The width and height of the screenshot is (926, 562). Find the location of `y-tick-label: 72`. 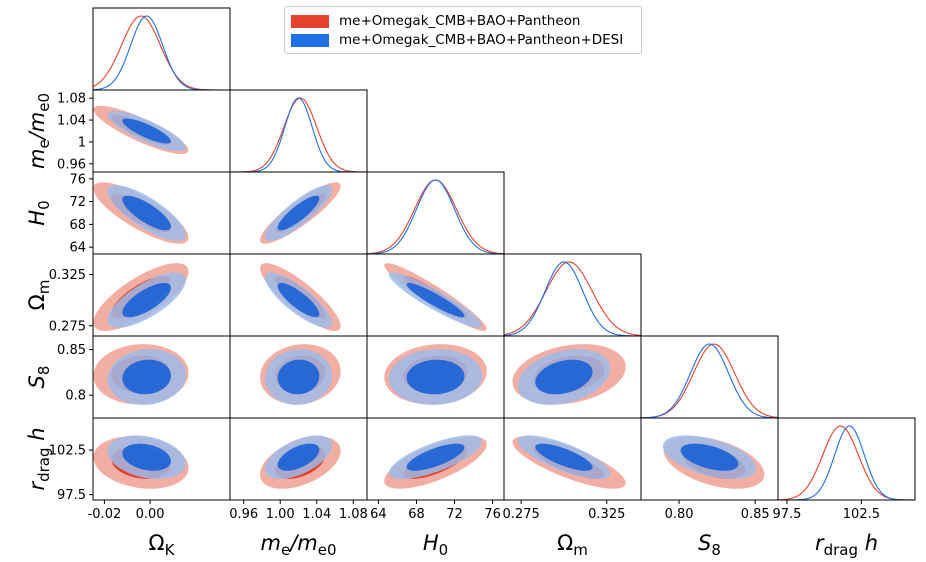

y-tick-label: 72 is located at coordinates (77, 202).